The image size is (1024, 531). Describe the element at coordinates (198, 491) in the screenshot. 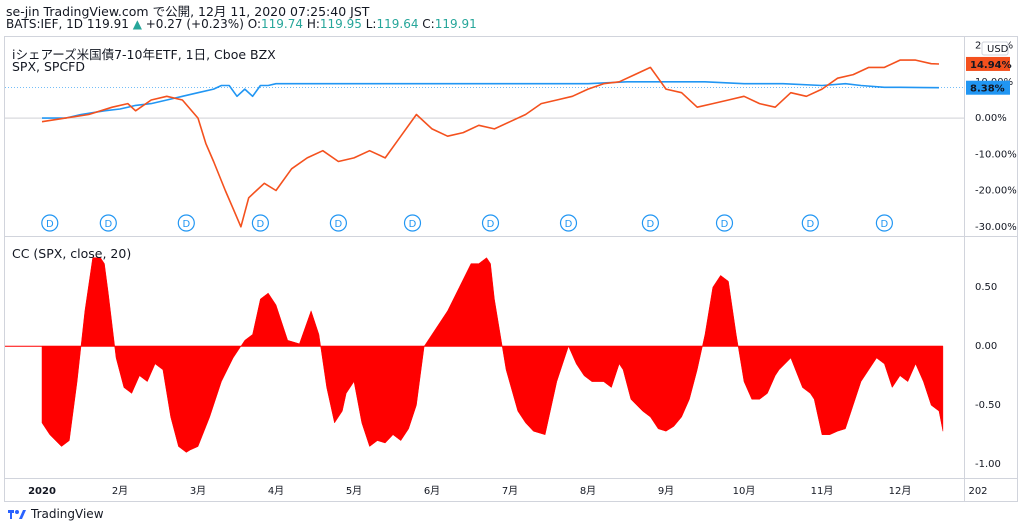

I see `x-tick-label: 3月` at that location.